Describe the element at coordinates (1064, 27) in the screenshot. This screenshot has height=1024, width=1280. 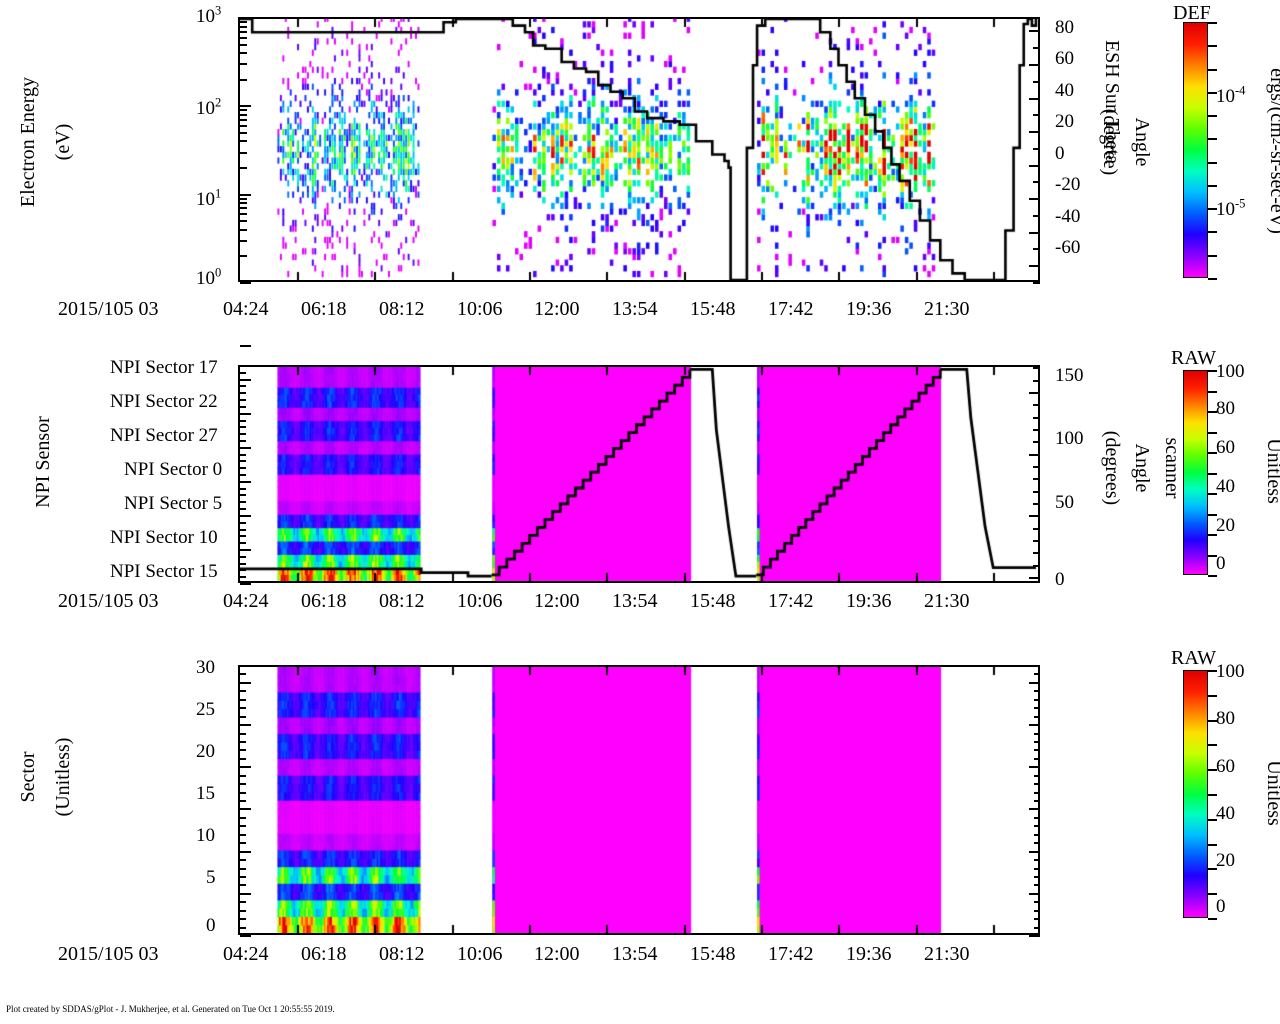
I see `panel1-right-tick-80: 80` at that location.